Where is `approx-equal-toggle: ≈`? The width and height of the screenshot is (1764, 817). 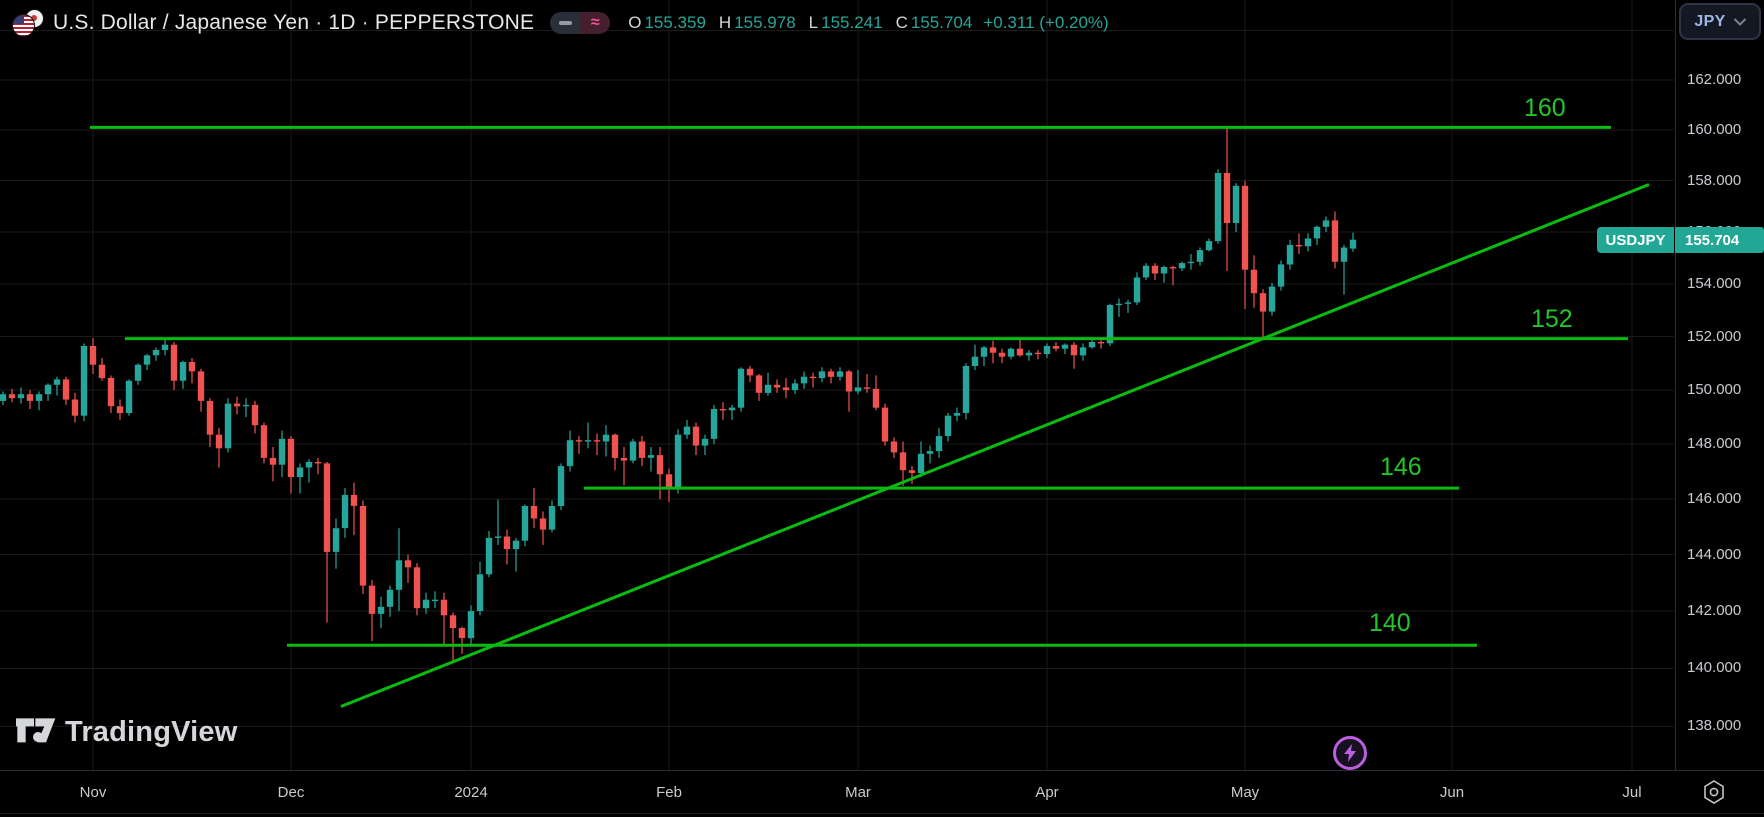 approx-equal-toggle: ≈ is located at coordinates (595, 23).